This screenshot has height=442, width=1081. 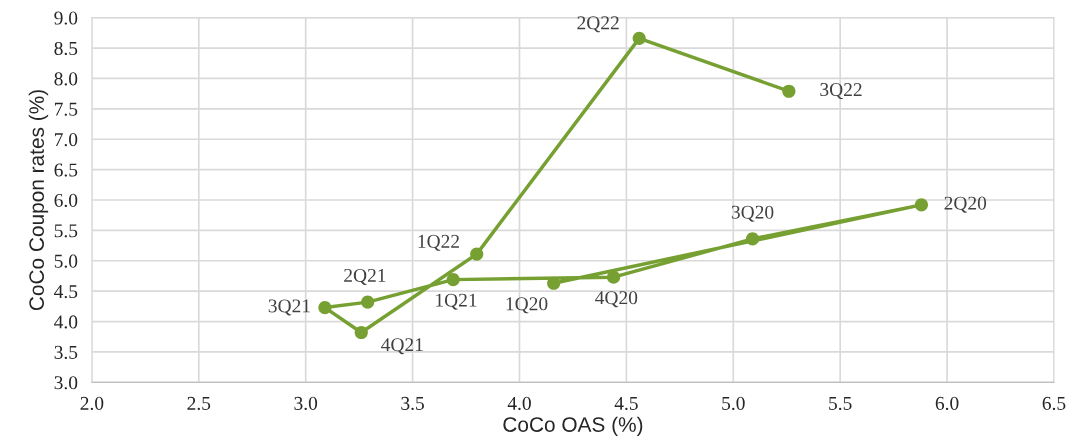 What do you see at coordinates (527, 305) in the screenshot?
I see `annotation: 1Q20` at bounding box center [527, 305].